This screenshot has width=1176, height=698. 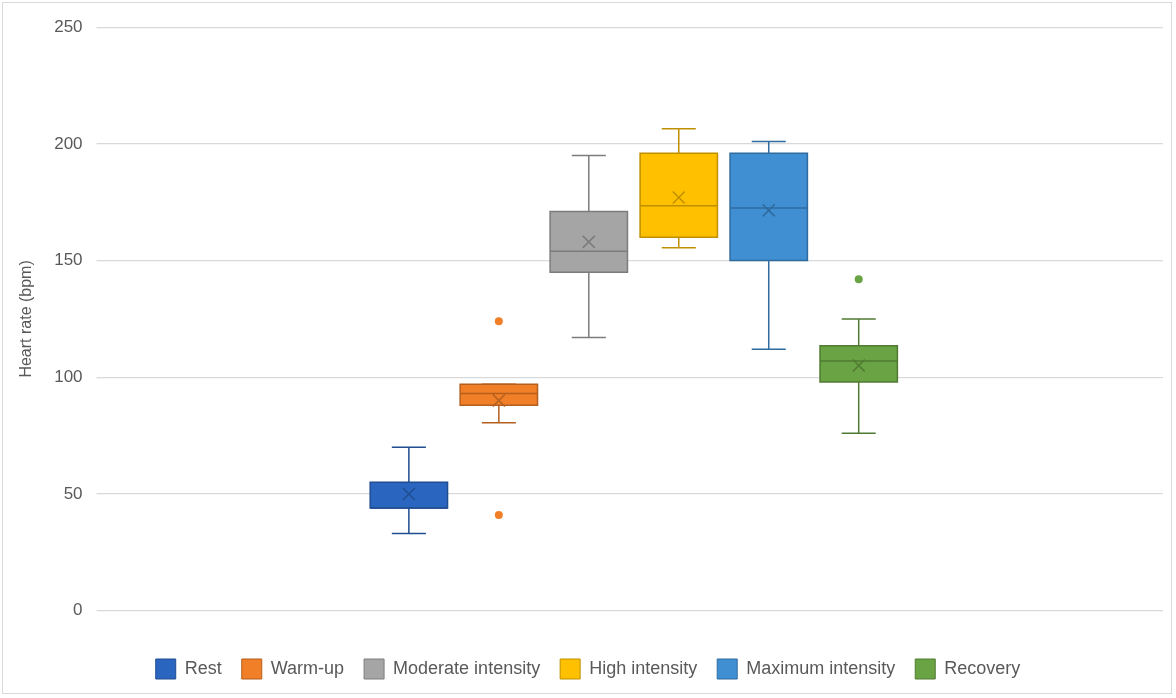 I want to click on legend-label: Moderate intensity, so click(x=467, y=667).